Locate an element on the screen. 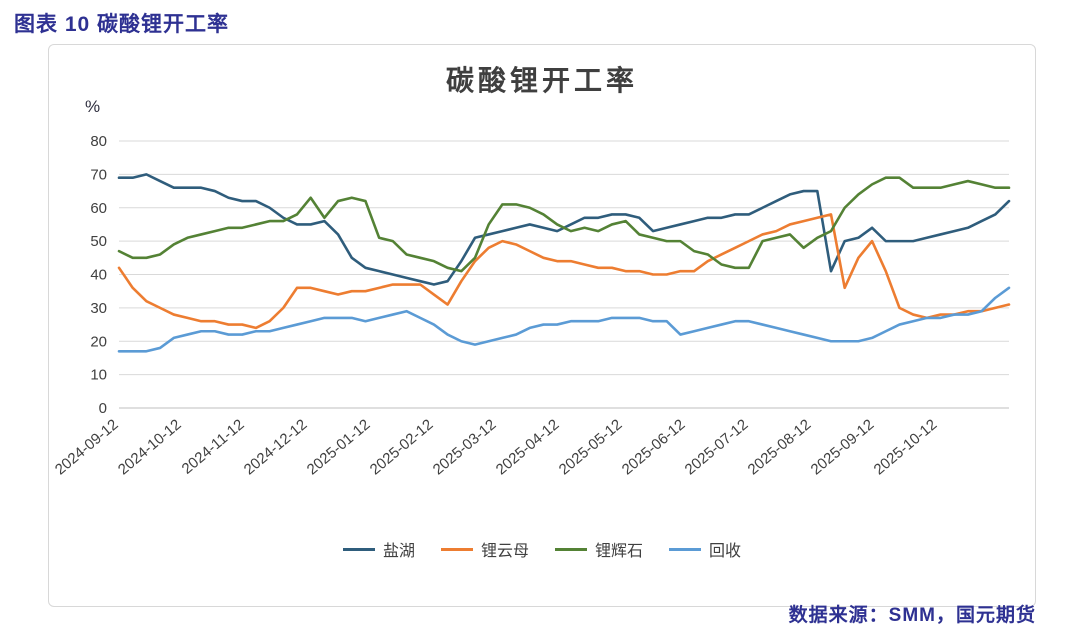  y-tick-label: 40 is located at coordinates (98, 275).